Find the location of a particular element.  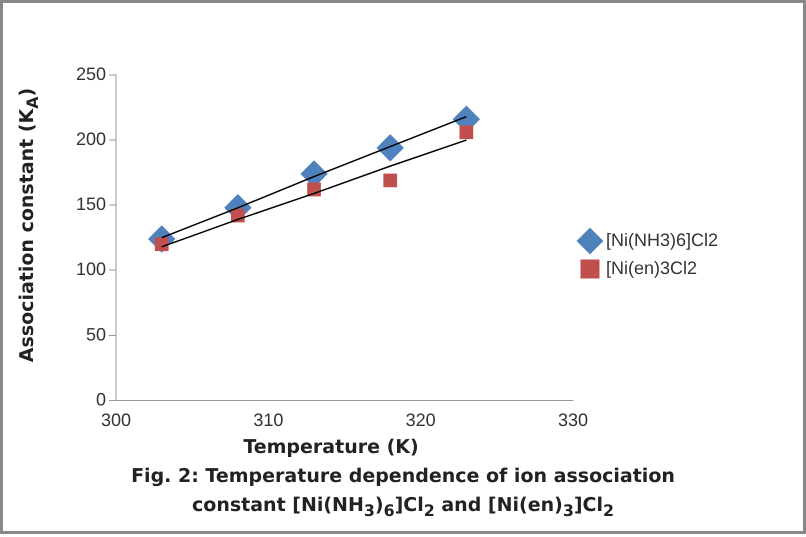

y-tick-label: 200 is located at coordinates (91, 139).